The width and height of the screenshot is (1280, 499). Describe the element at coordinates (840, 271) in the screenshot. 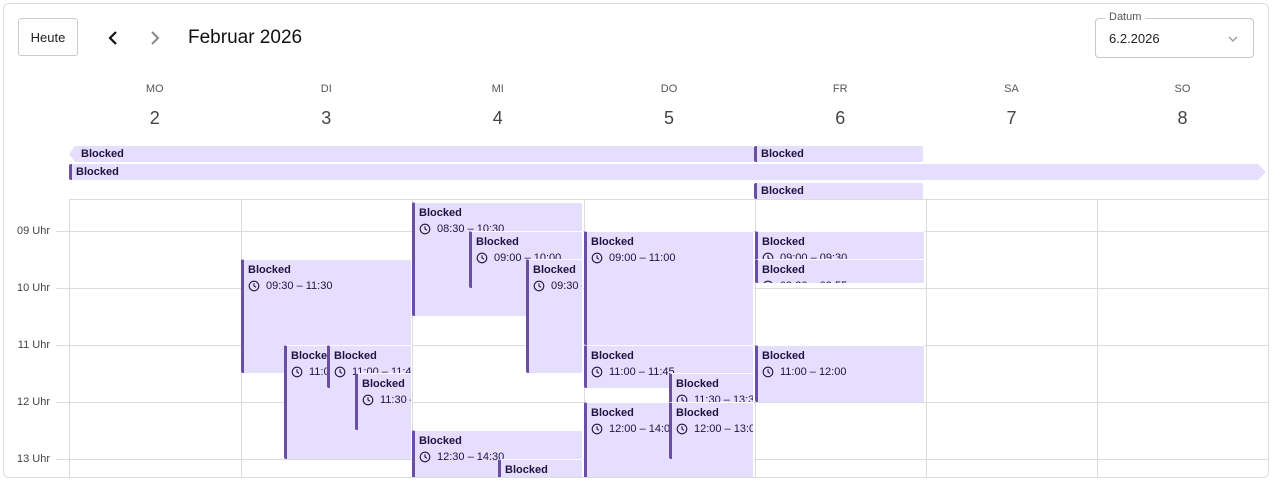

I see `event: Blocked 09:30 – 09:55` at that location.